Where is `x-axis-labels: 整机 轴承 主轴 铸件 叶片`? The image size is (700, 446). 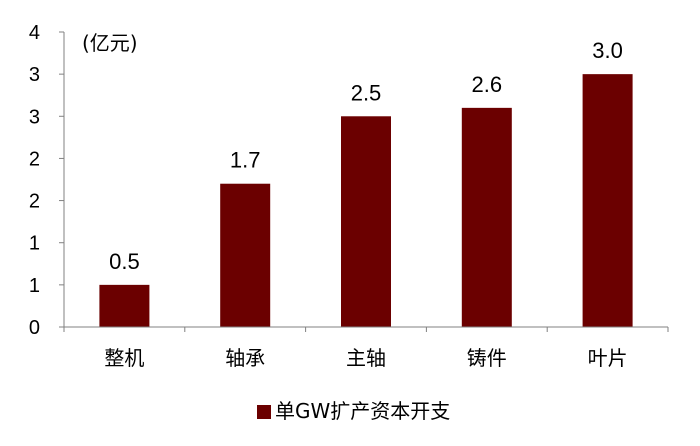
x-axis-labels: 整机 轴承 主轴 铸件 叶片 is located at coordinates (365, 358).